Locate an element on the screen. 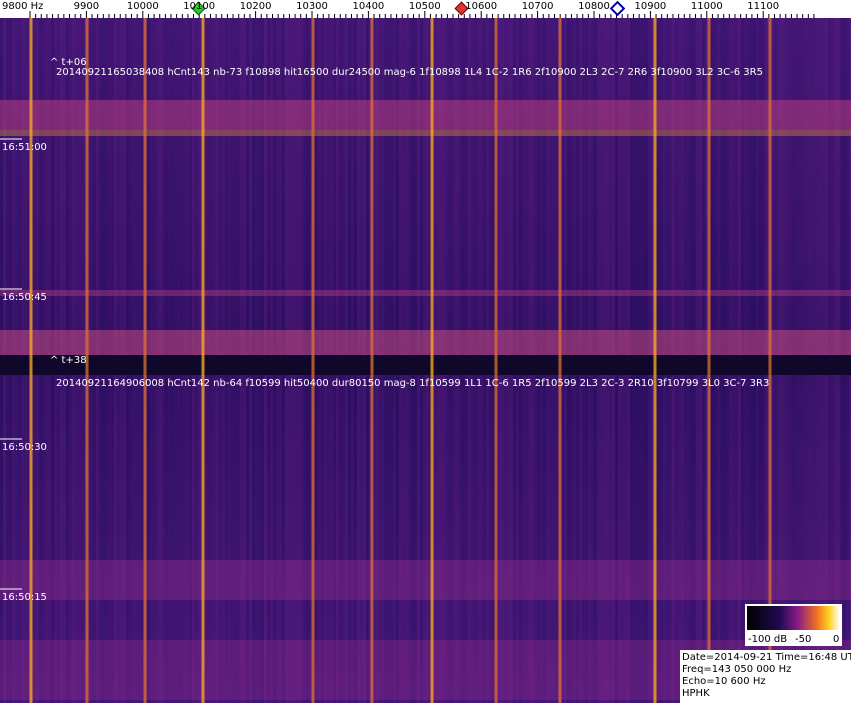  frequency-label: 10700 is located at coordinates (538, 6).